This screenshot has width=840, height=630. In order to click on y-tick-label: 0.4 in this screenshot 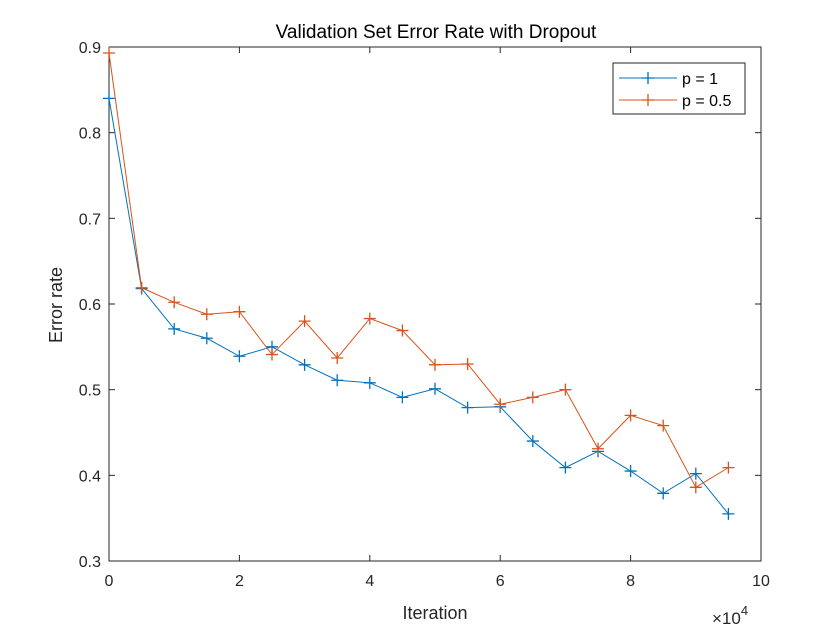, I will do `click(90, 476)`.